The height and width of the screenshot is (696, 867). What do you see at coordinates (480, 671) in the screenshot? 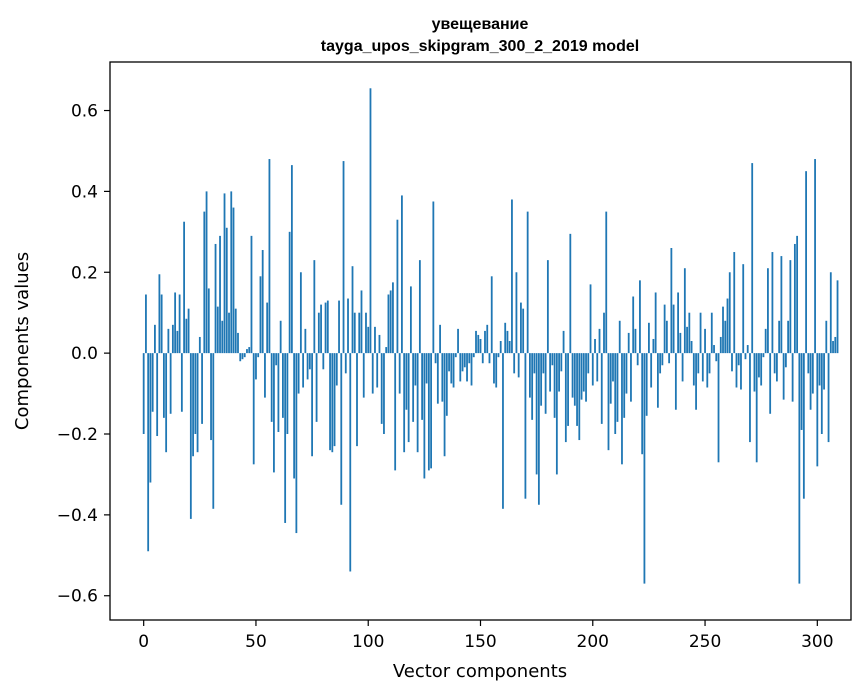
I see `x-axis-label: Vector components` at bounding box center [480, 671].